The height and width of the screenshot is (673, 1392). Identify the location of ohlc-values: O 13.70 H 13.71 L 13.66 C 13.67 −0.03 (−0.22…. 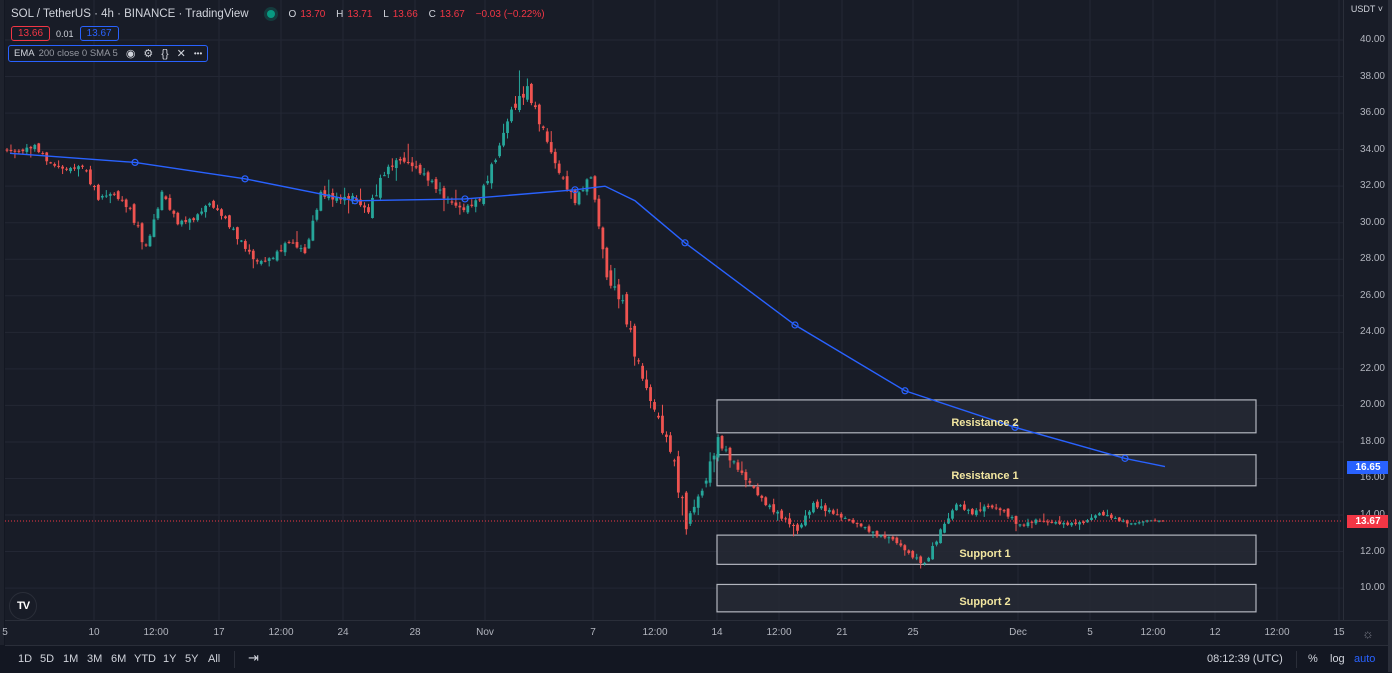
(419, 14).